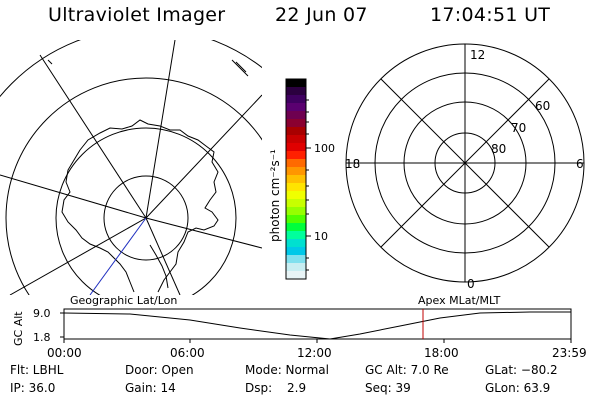 This screenshot has height=400, width=600. I want to click on colorbar-frame, so click(296, 179).